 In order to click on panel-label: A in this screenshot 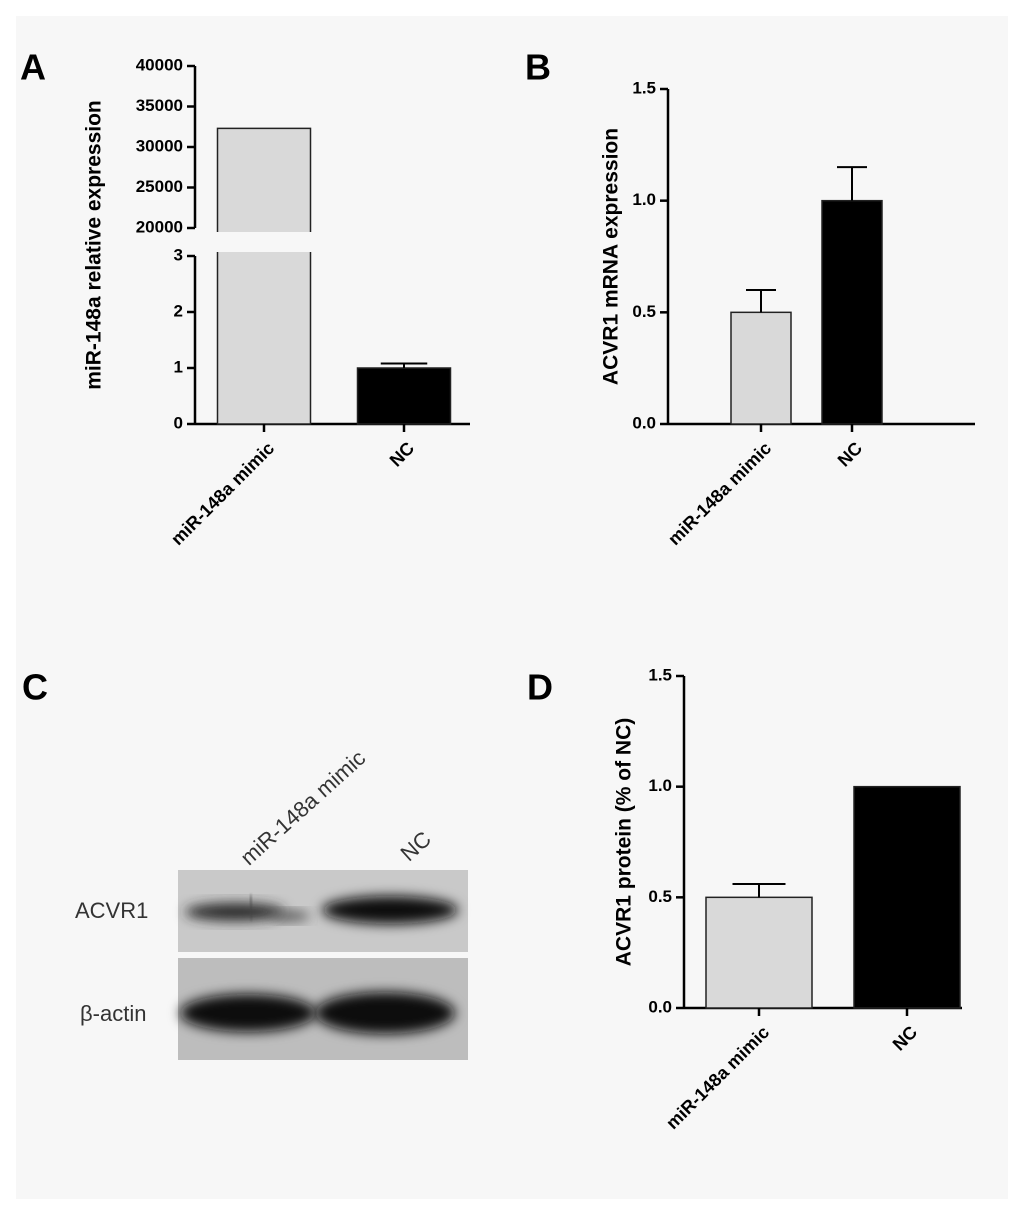, I will do `click(33, 67)`.